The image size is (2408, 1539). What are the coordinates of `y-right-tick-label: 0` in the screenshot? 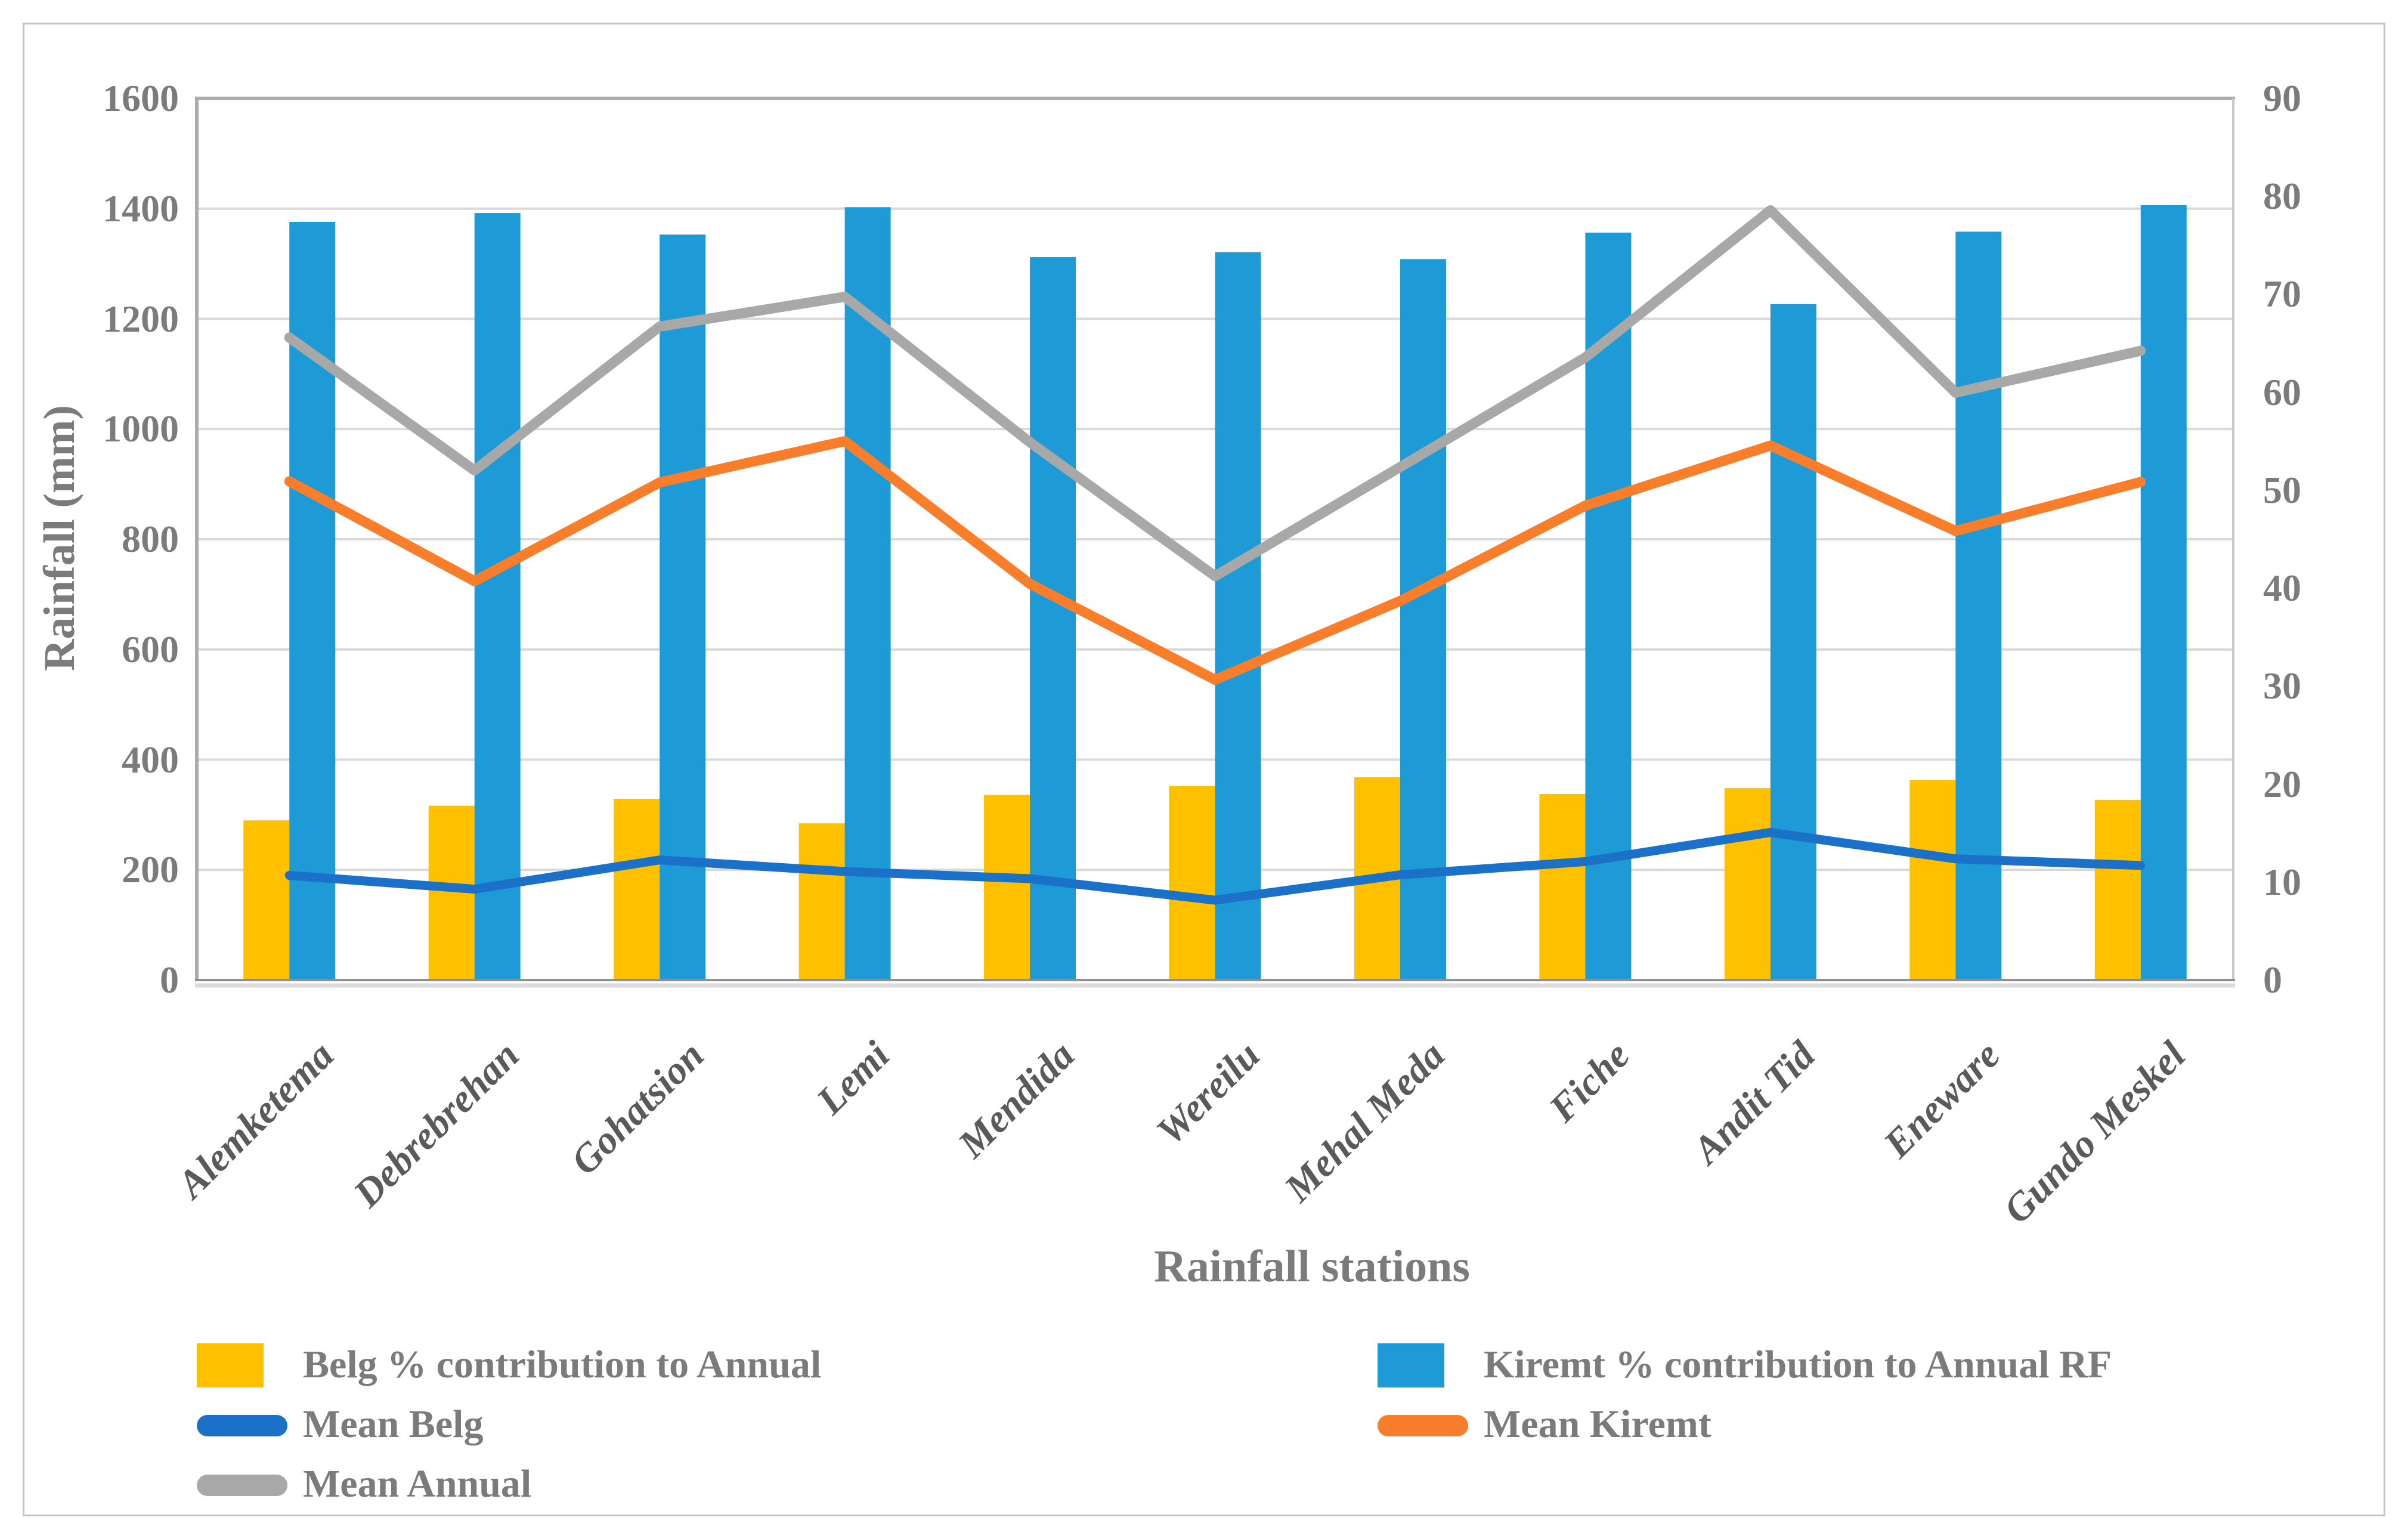 It's located at (2272, 980).